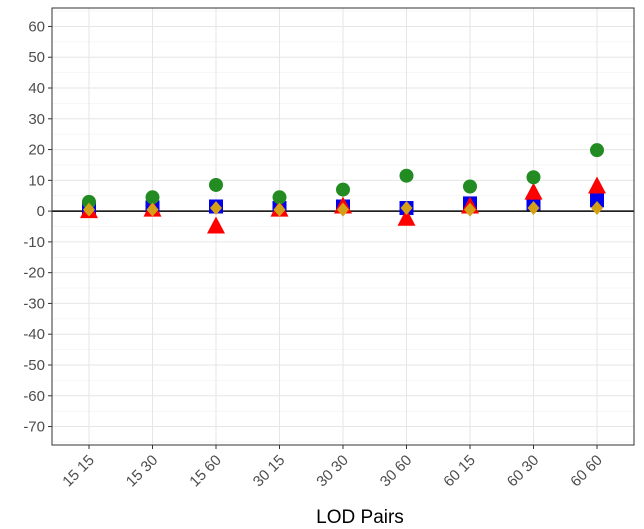  What do you see at coordinates (269, 471) in the screenshot?
I see `x-tick-label: 30 15` at bounding box center [269, 471].